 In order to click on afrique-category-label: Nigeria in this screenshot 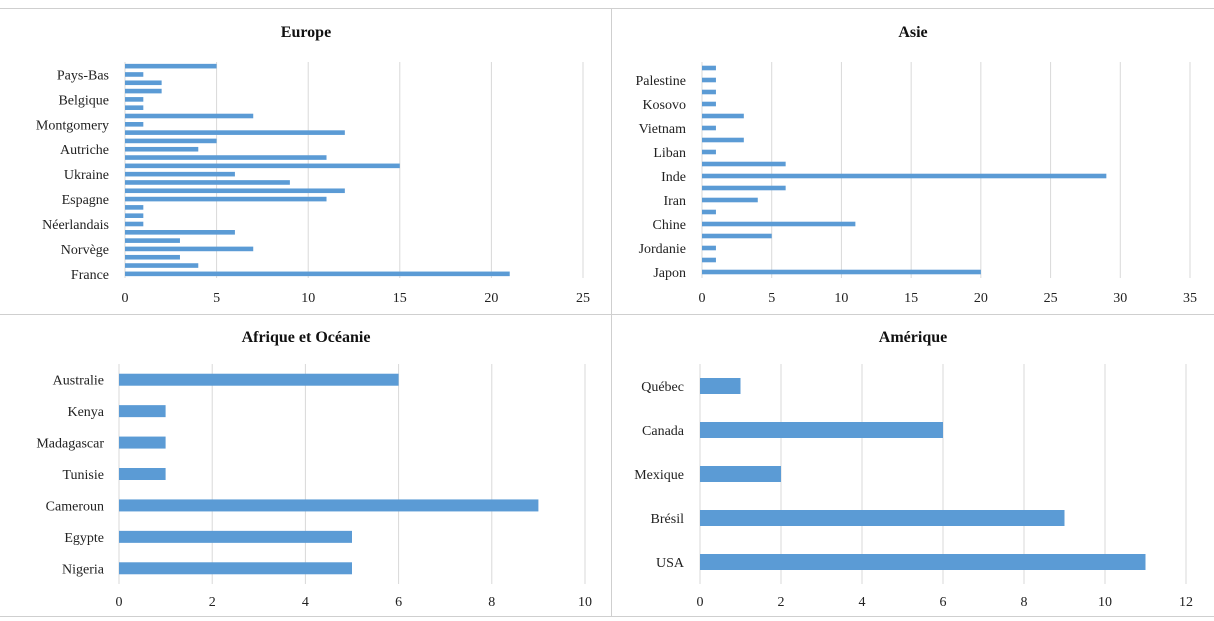, I will do `click(83, 569)`.